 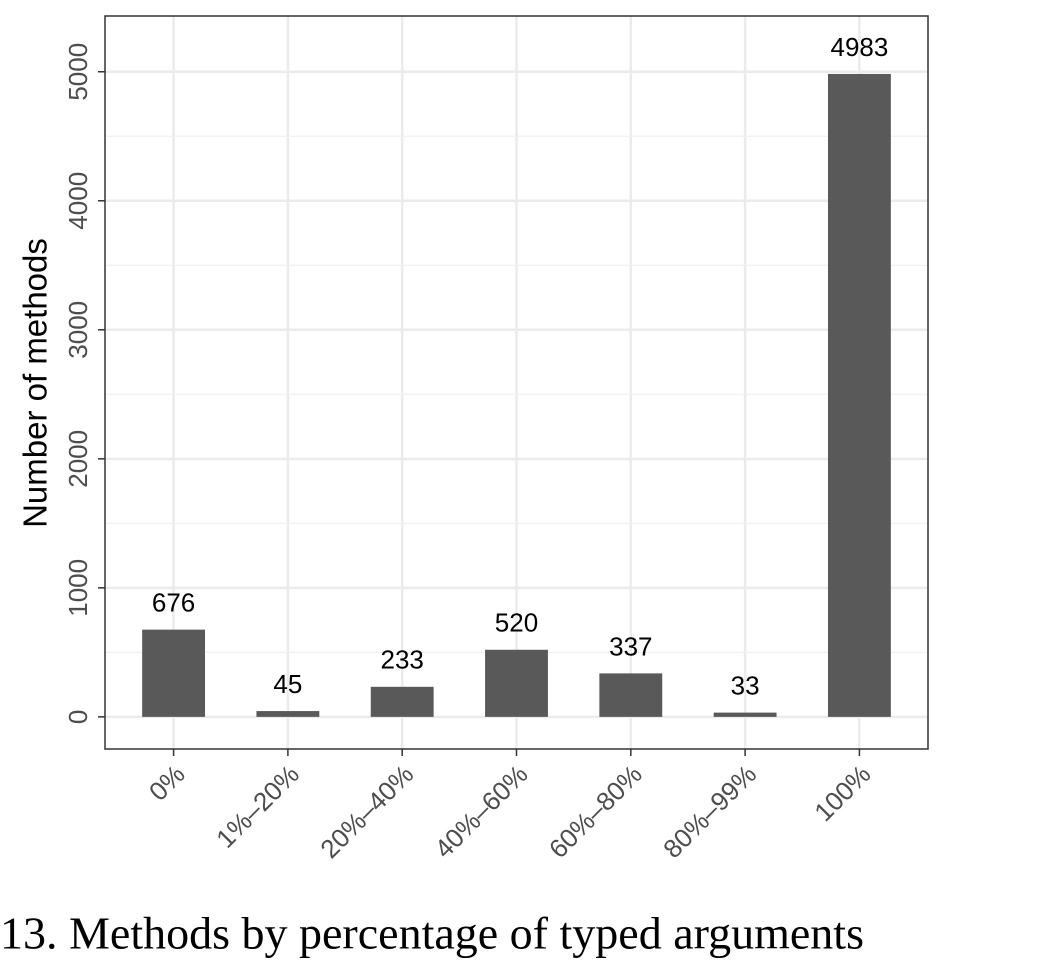 What do you see at coordinates (745, 685) in the screenshot?
I see `value-label: 33` at bounding box center [745, 685].